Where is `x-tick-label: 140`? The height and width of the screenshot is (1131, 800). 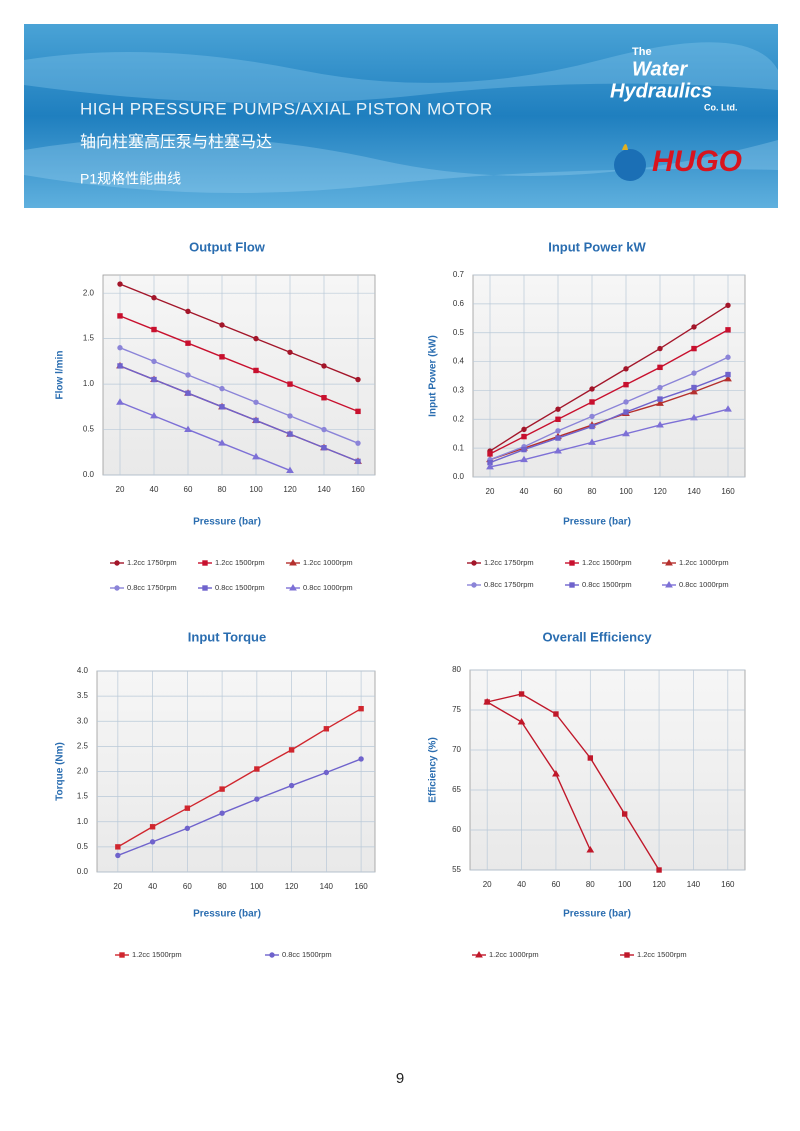
x-tick-label: 140 is located at coordinates (327, 886).